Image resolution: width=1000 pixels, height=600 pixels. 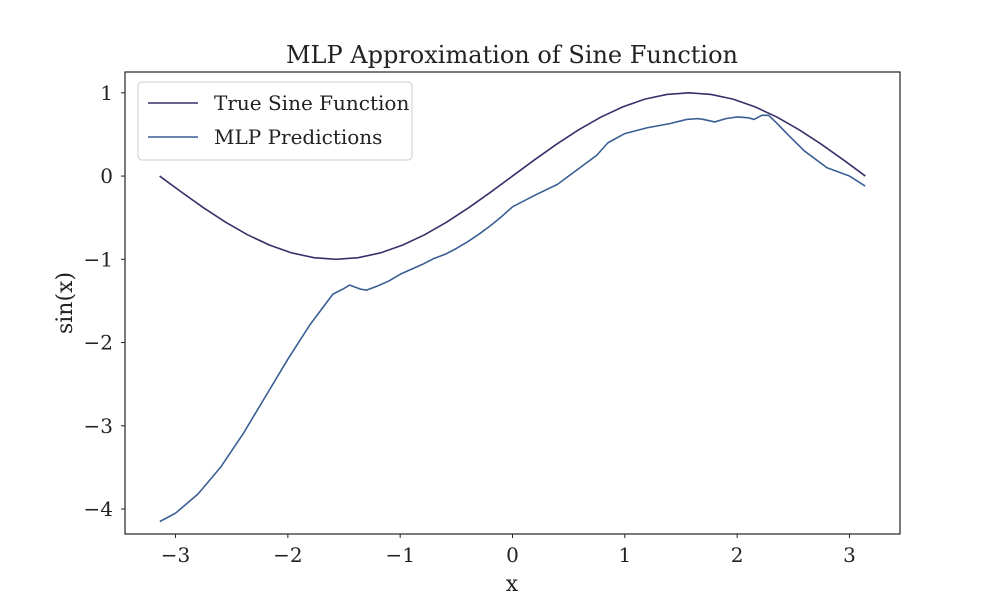 What do you see at coordinates (624, 555) in the screenshot?
I see `x-tick-label: 1` at bounding box center [624, 555].